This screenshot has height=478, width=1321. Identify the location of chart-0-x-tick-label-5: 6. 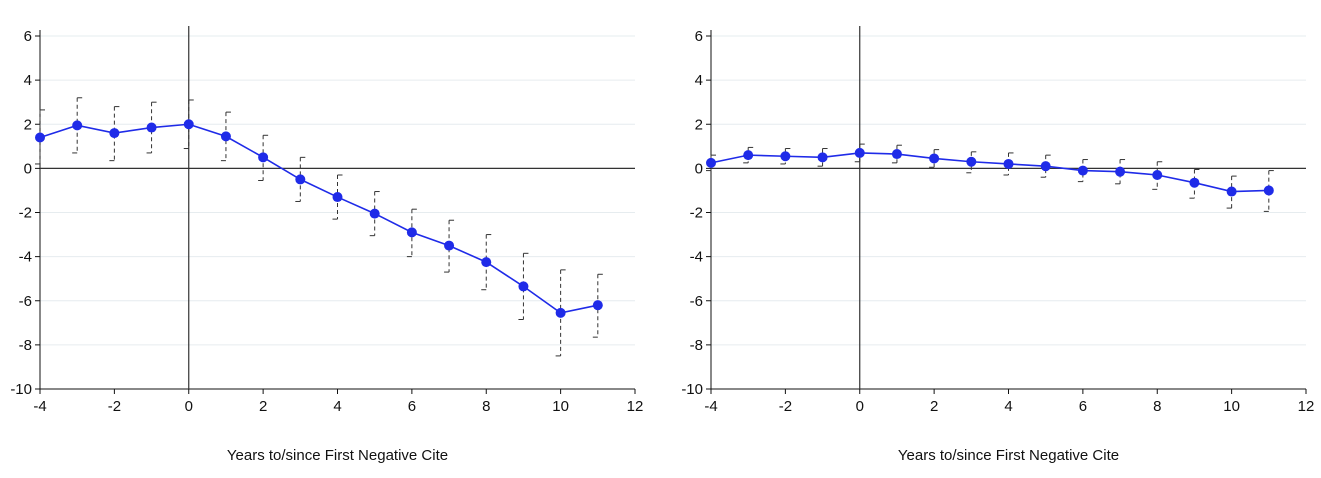
(412, 406).